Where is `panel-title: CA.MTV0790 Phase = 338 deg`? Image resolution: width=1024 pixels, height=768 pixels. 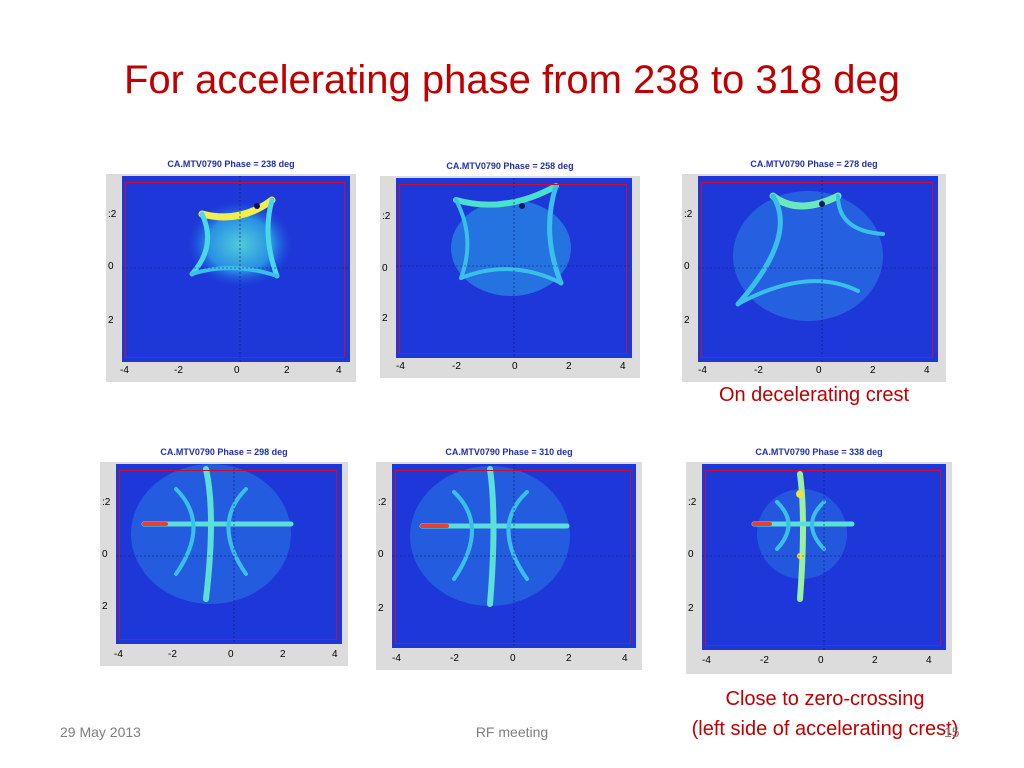
panel-title: CA.MTV0790 Phase = 338 deg is located at coordinates (819, 453).